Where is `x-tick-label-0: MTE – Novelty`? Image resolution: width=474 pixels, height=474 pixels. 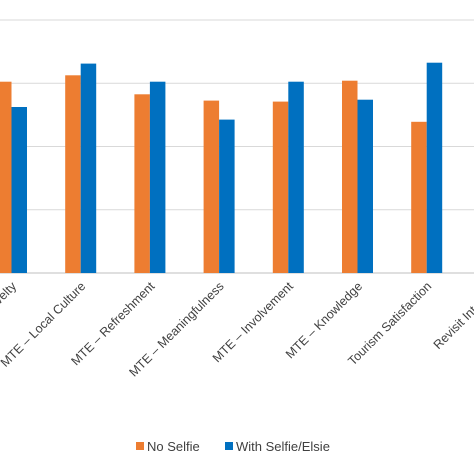
x-tick-label-0: MTE – Novelty is located at coordinates (10, 313).